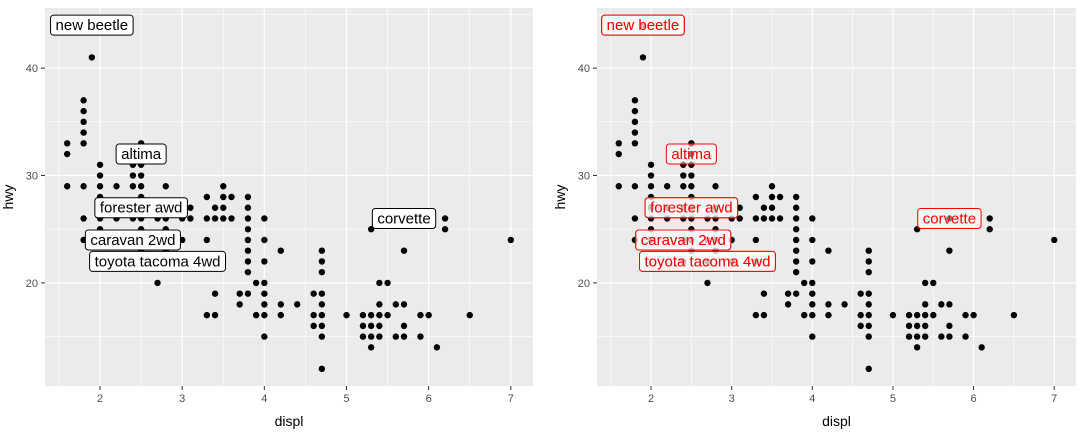 This screenshot has width=1086, height=434. I want to click on data-label-text: toyota tacoma 4wd, so click(708, 261).